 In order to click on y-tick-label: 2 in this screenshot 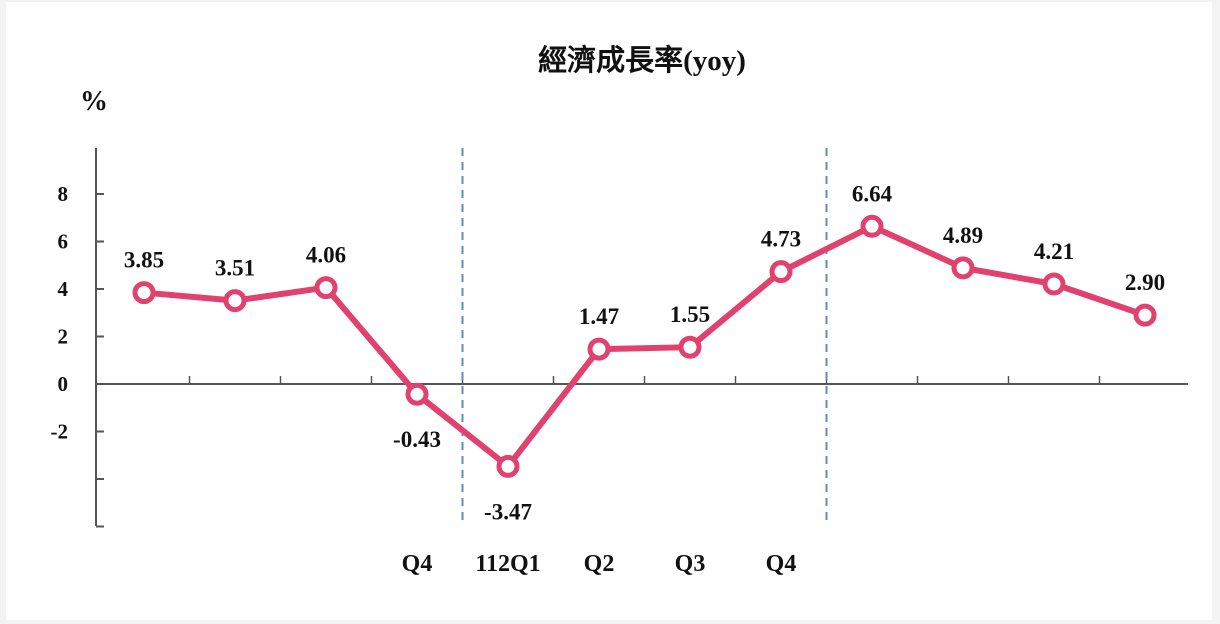, I will do `click(63, 337)`.